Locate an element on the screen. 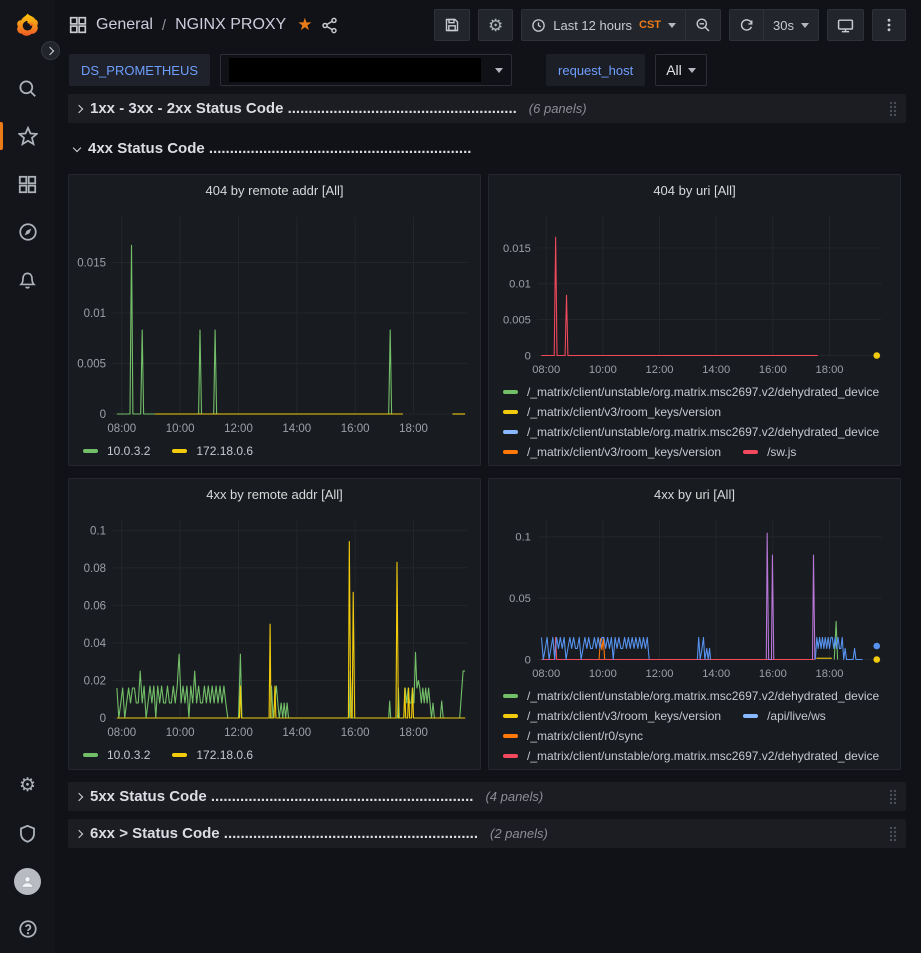  dashboard-squares-icon is located at coordinates (78, 25).